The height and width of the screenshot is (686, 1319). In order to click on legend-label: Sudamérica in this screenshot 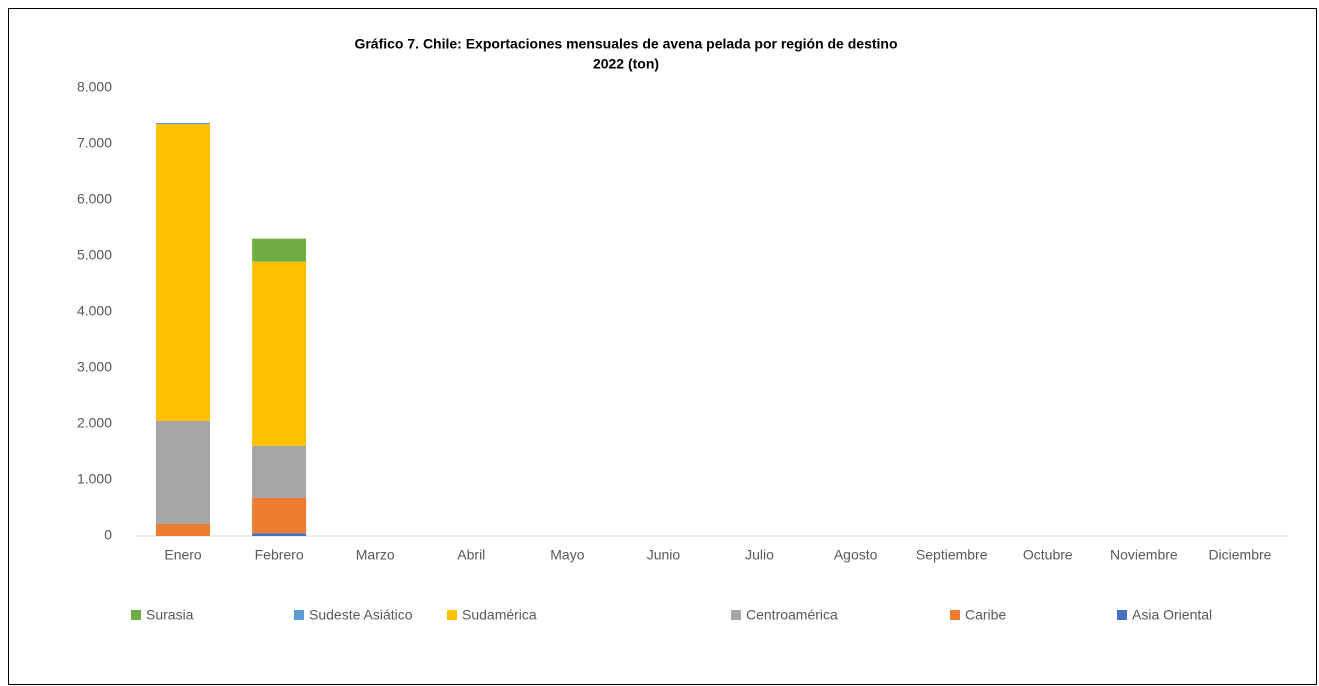, I will do `click(499, 615)`.